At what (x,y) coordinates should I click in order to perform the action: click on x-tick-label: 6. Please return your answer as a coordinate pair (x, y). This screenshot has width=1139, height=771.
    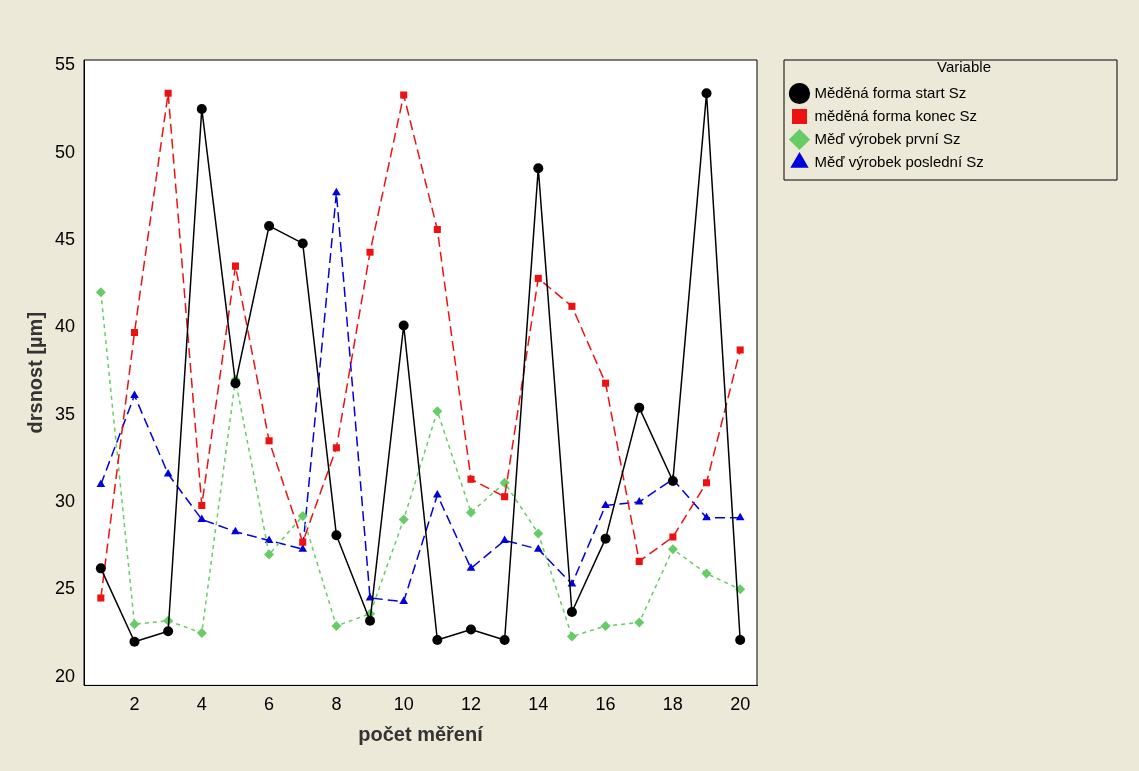
    Looking at the image, I should click on (269, 704).